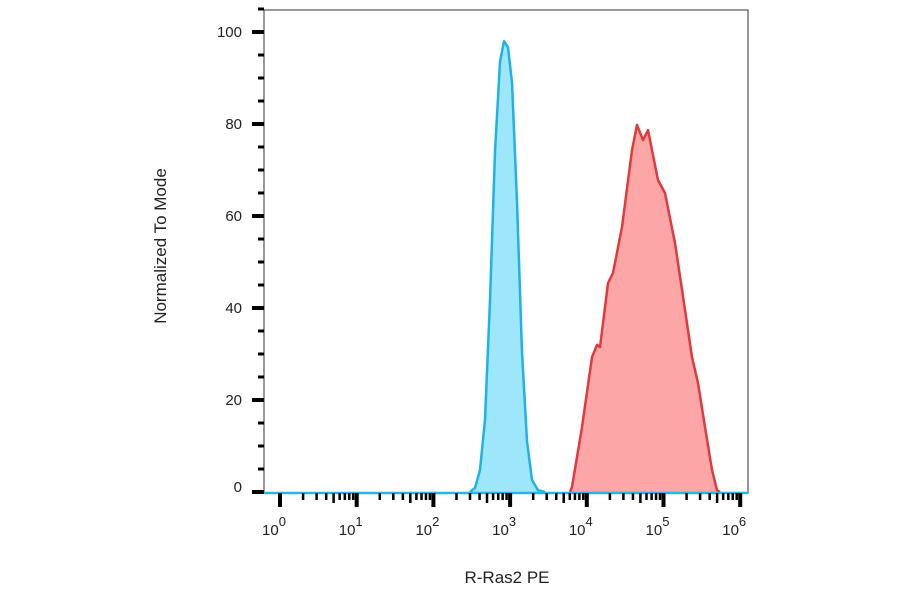 Image resolution: width=900 pixels, height=594 pixels. I want to click on y-tick-label: 100, so click(229, 32).